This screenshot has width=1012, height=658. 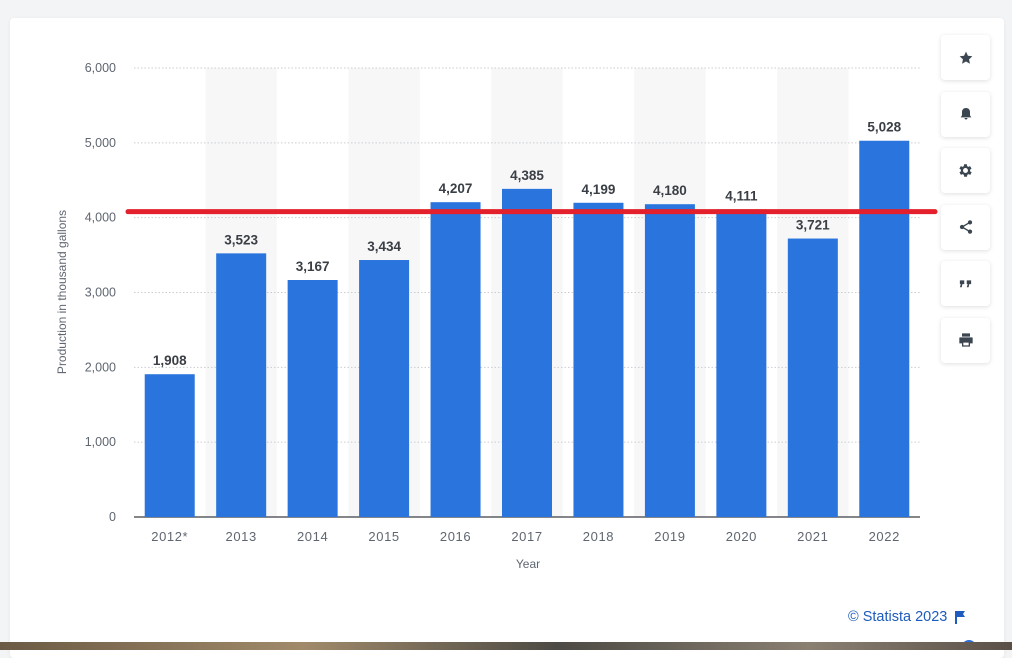 I want to click on x-tick-label: 2019, so click(x=669, y=536).